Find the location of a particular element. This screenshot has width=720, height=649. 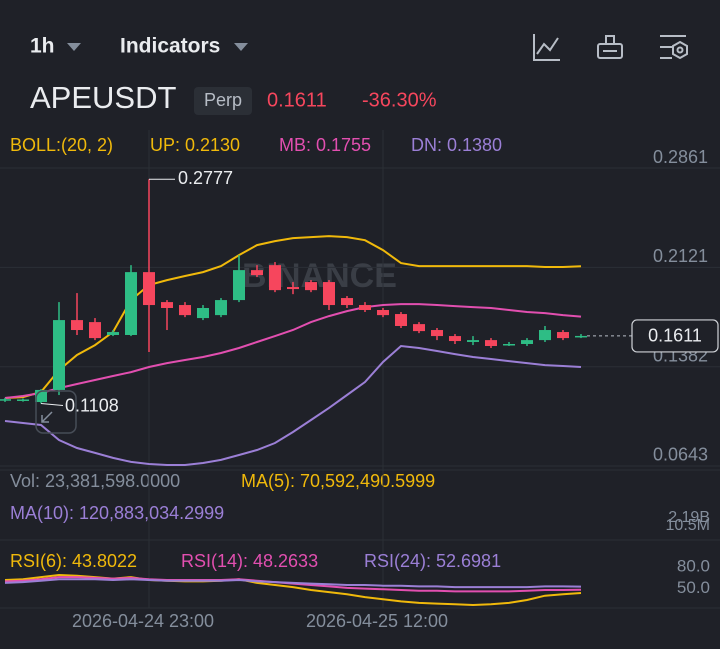

chart-type-icon is located at coordinates (546, 47).